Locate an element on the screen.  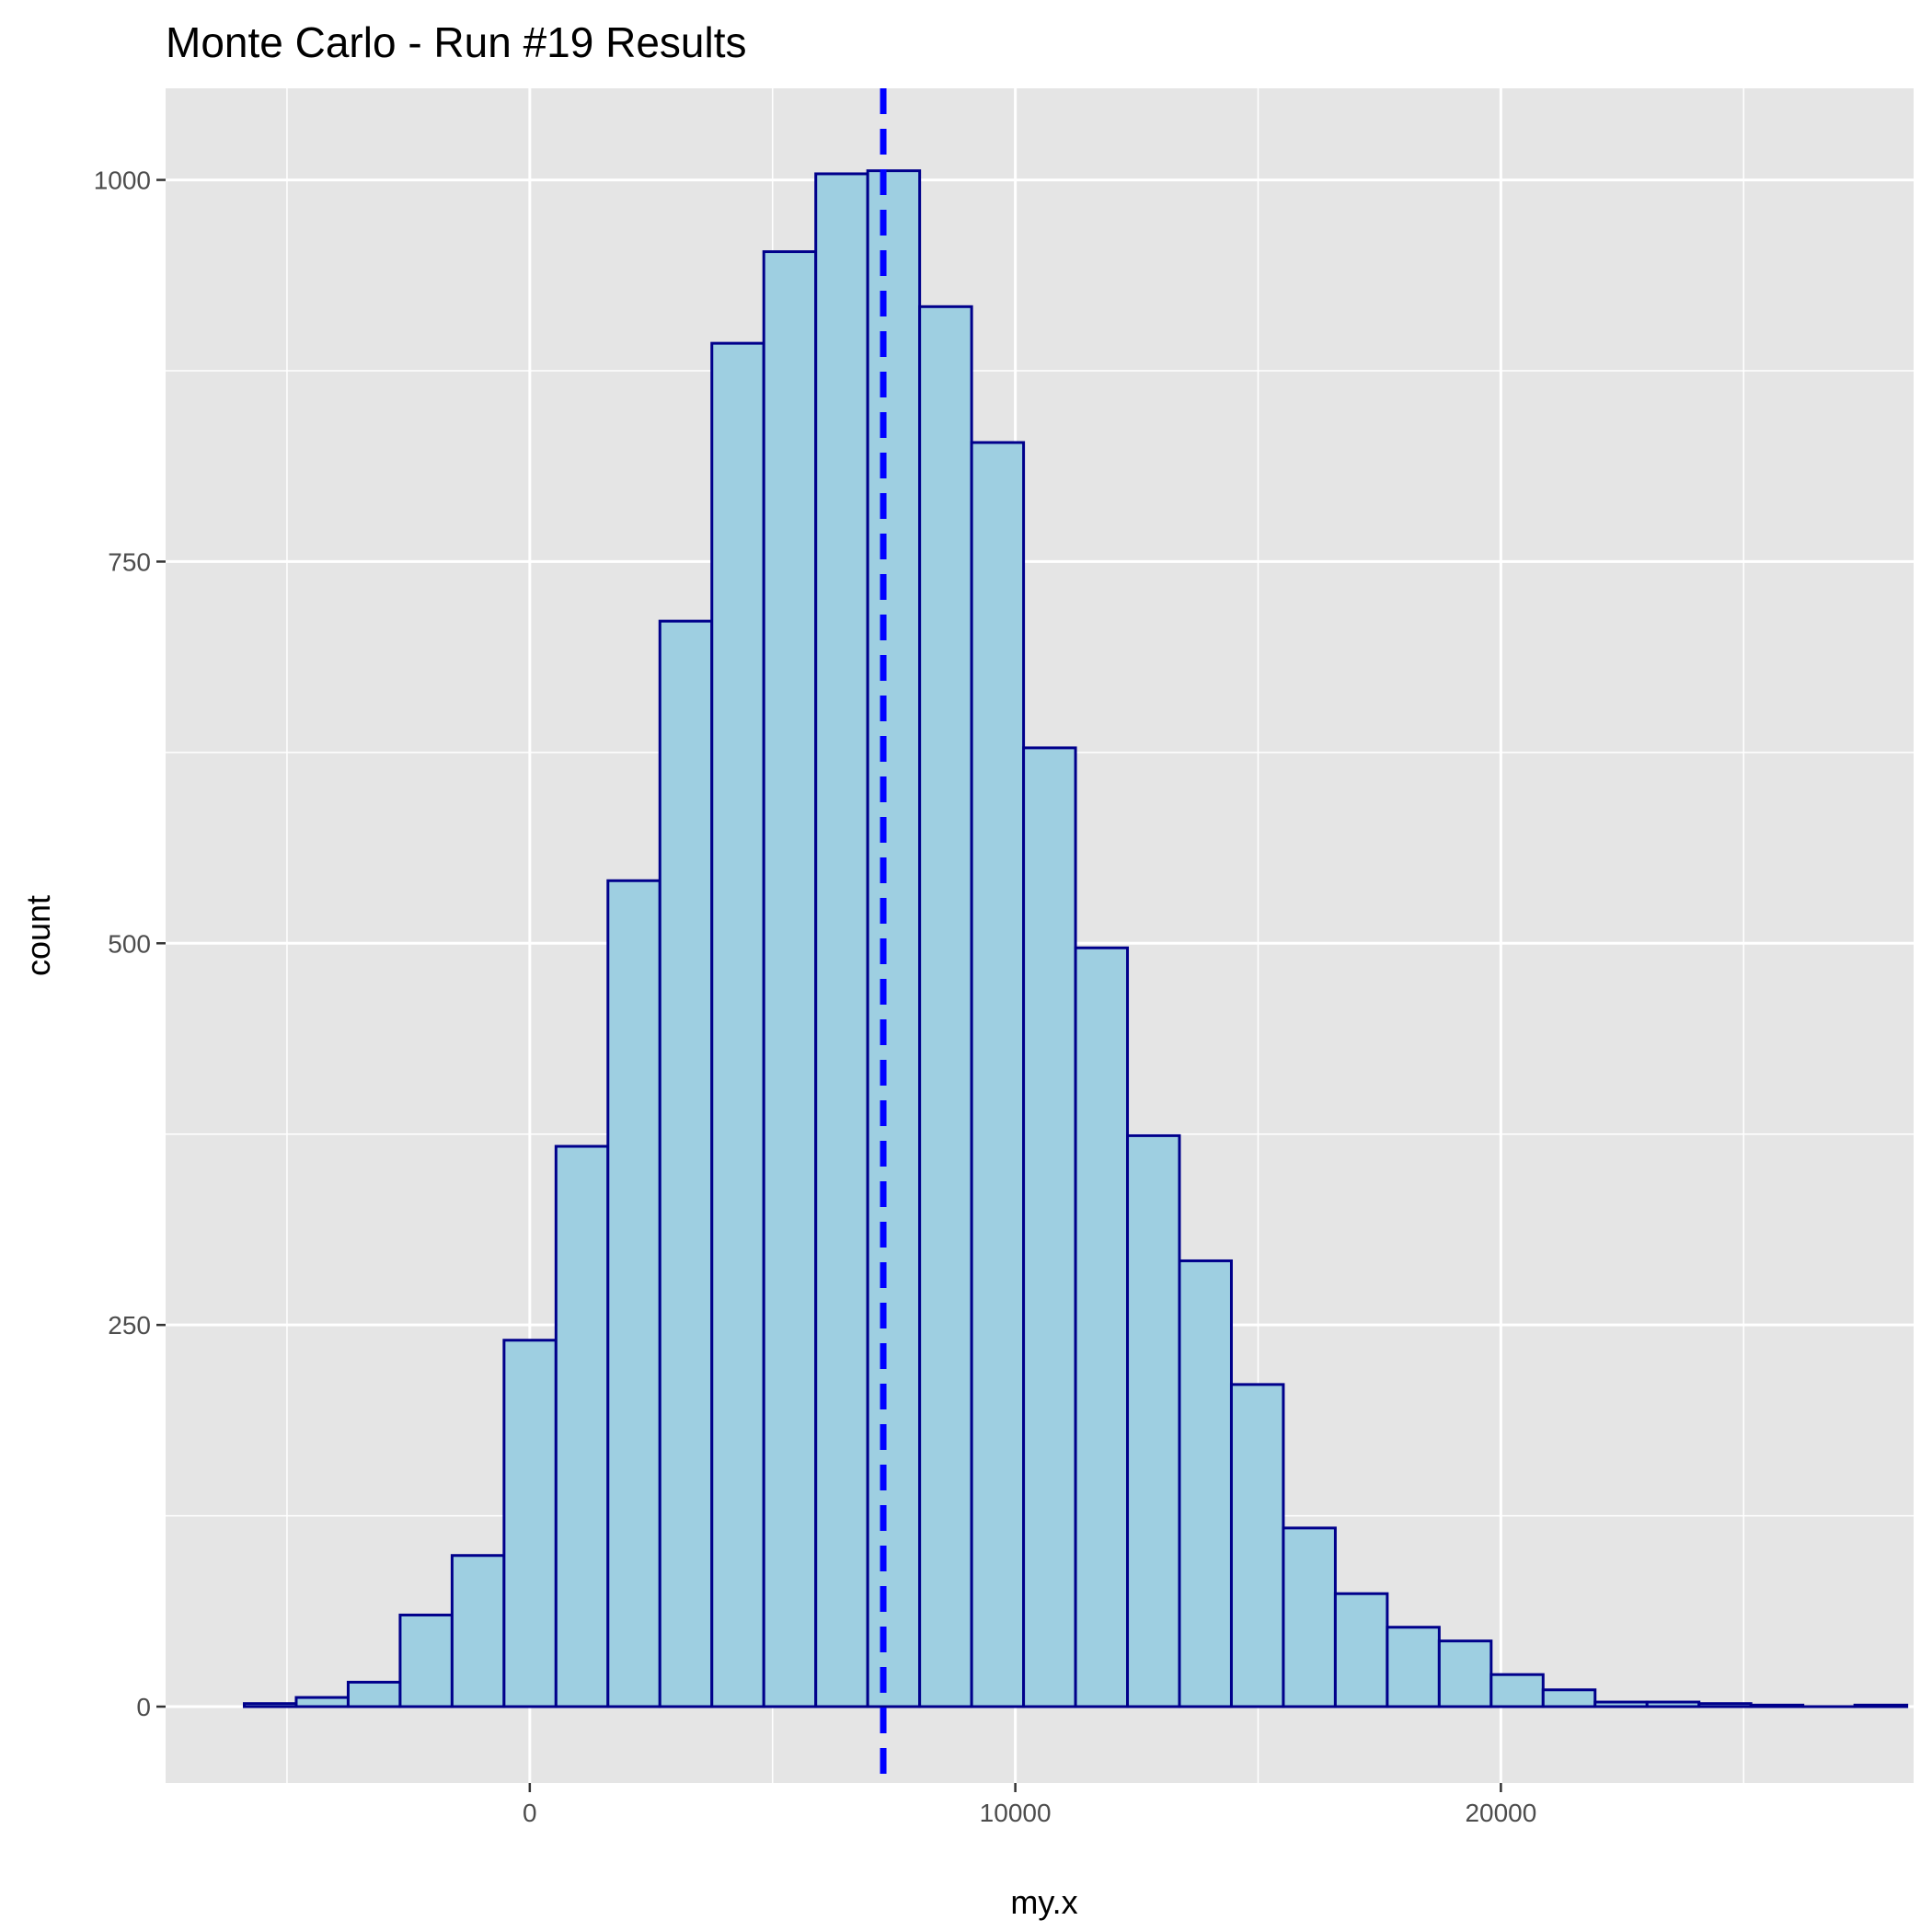
y-tick-label: 0 is located at coordinates (143, 1707).